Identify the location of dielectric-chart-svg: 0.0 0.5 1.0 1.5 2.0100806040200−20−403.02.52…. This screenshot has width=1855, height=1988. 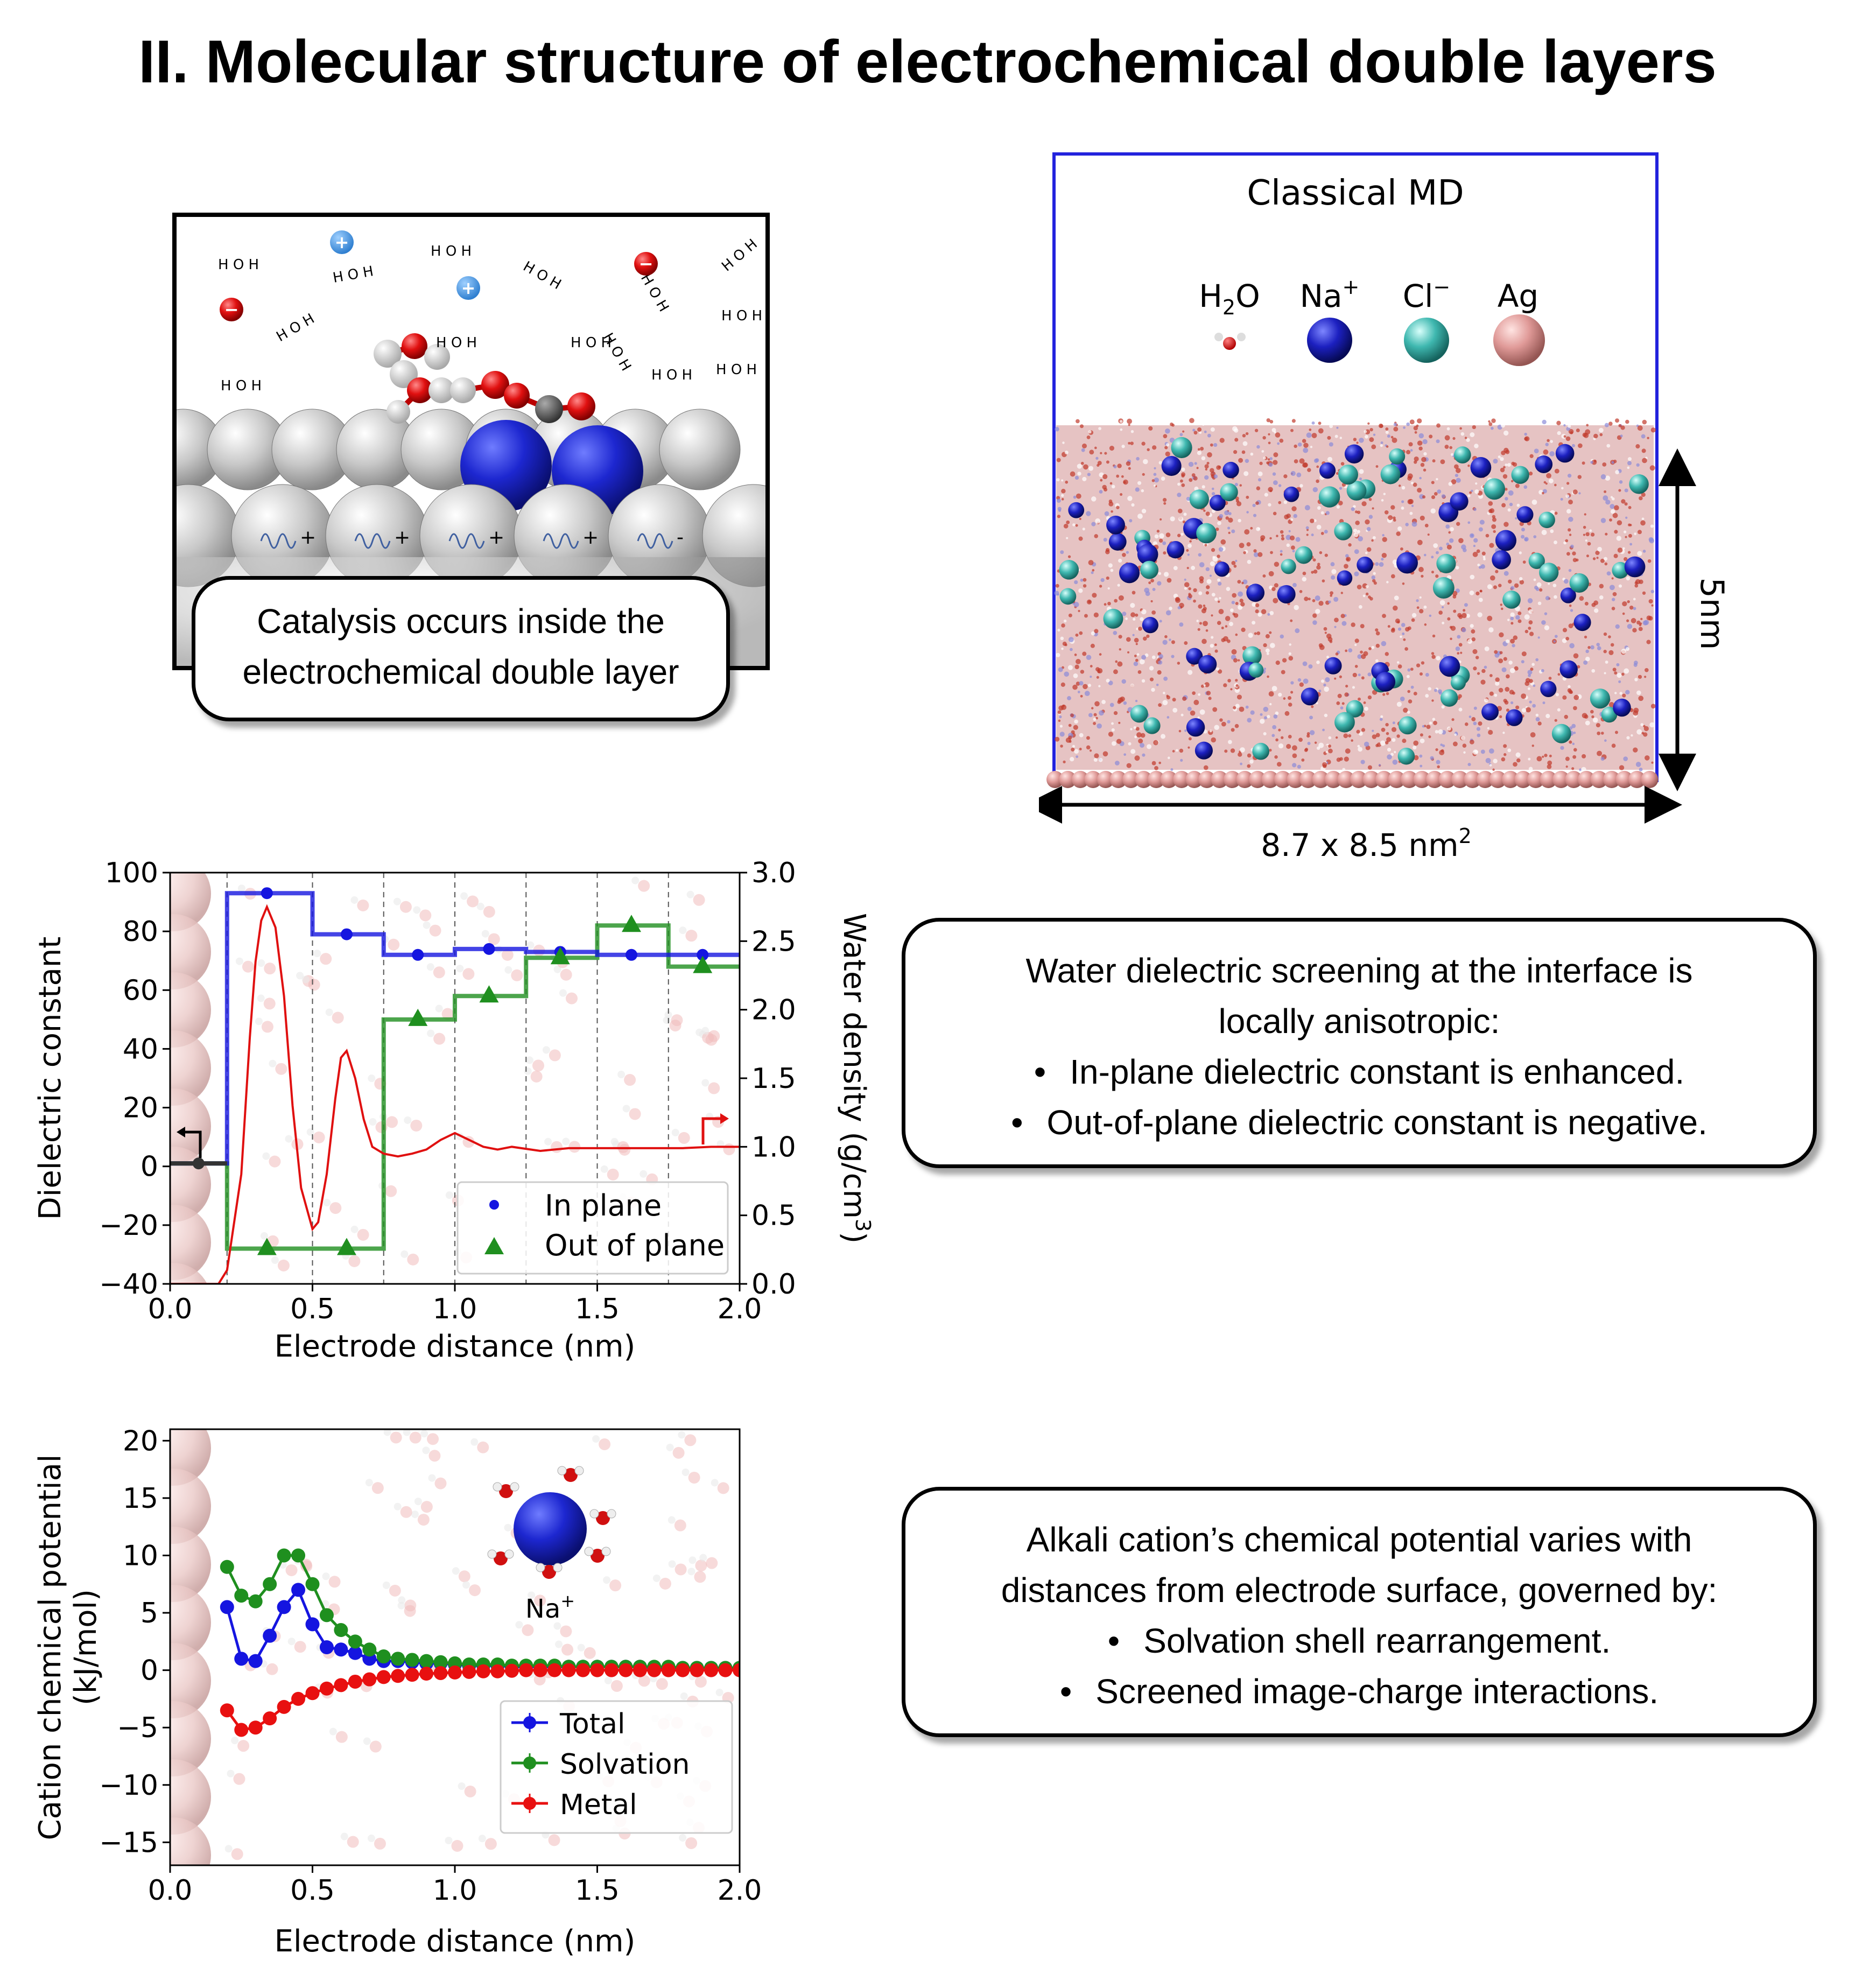
(454, 1110).